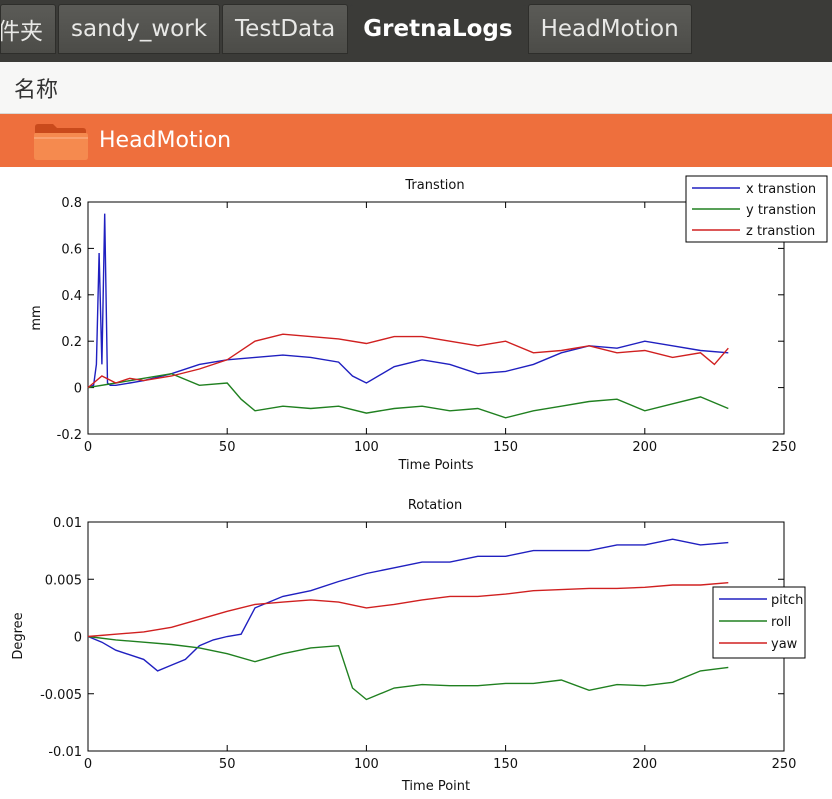 The width and height of the screenshot is (832, 799). What do you see at coordinates (408, 361) in the screenshot?
I see `series-line-z-transtion` at bounding box center [408, 361].